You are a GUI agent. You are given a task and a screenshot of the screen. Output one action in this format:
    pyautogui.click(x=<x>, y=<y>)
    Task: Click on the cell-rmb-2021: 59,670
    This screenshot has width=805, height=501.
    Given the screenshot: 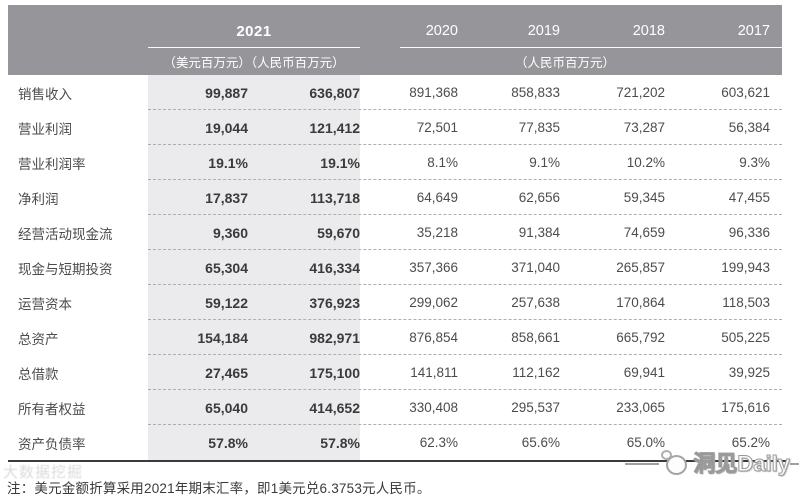 What is the action you would take?
    pyautogui.click(x=338, y=232)
    